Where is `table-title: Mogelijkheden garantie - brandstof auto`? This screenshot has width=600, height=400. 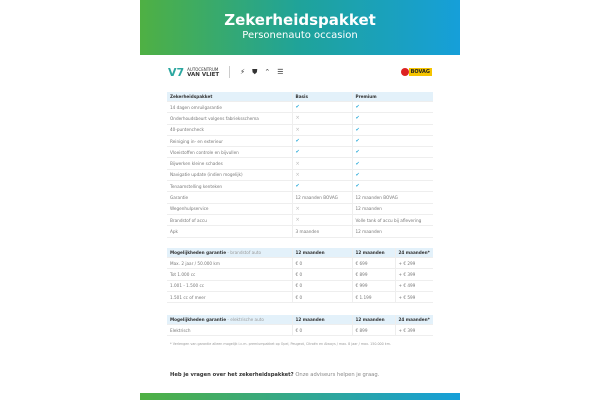
table-title: Mogelijkheden garantie - brandstof auto is located at coordinates (229, 253).